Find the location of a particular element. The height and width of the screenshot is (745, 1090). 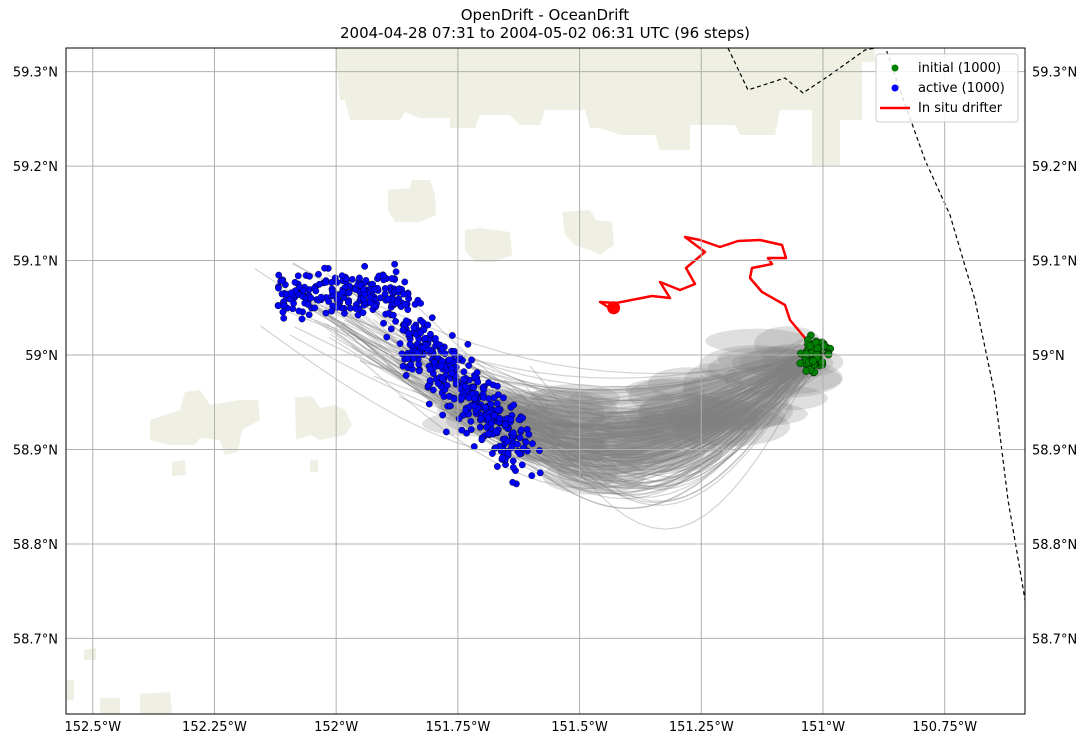

y-tick-label-right: 58.7°N is located at coordinates (1054, 639).